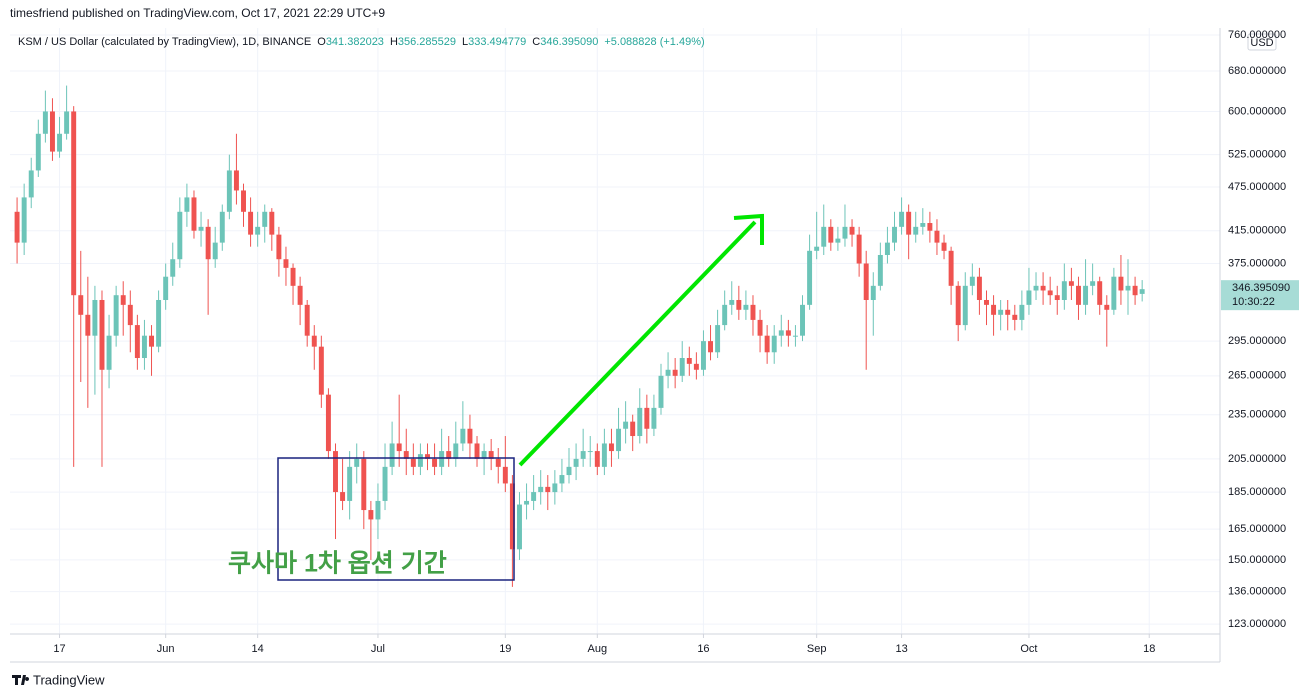 Image resolution: width=1313 pixels, height=698 pixels. Describe the element at coordinates (1257, 492) in the screenshot. I see `y-tick-label: 185.000000` at that location.